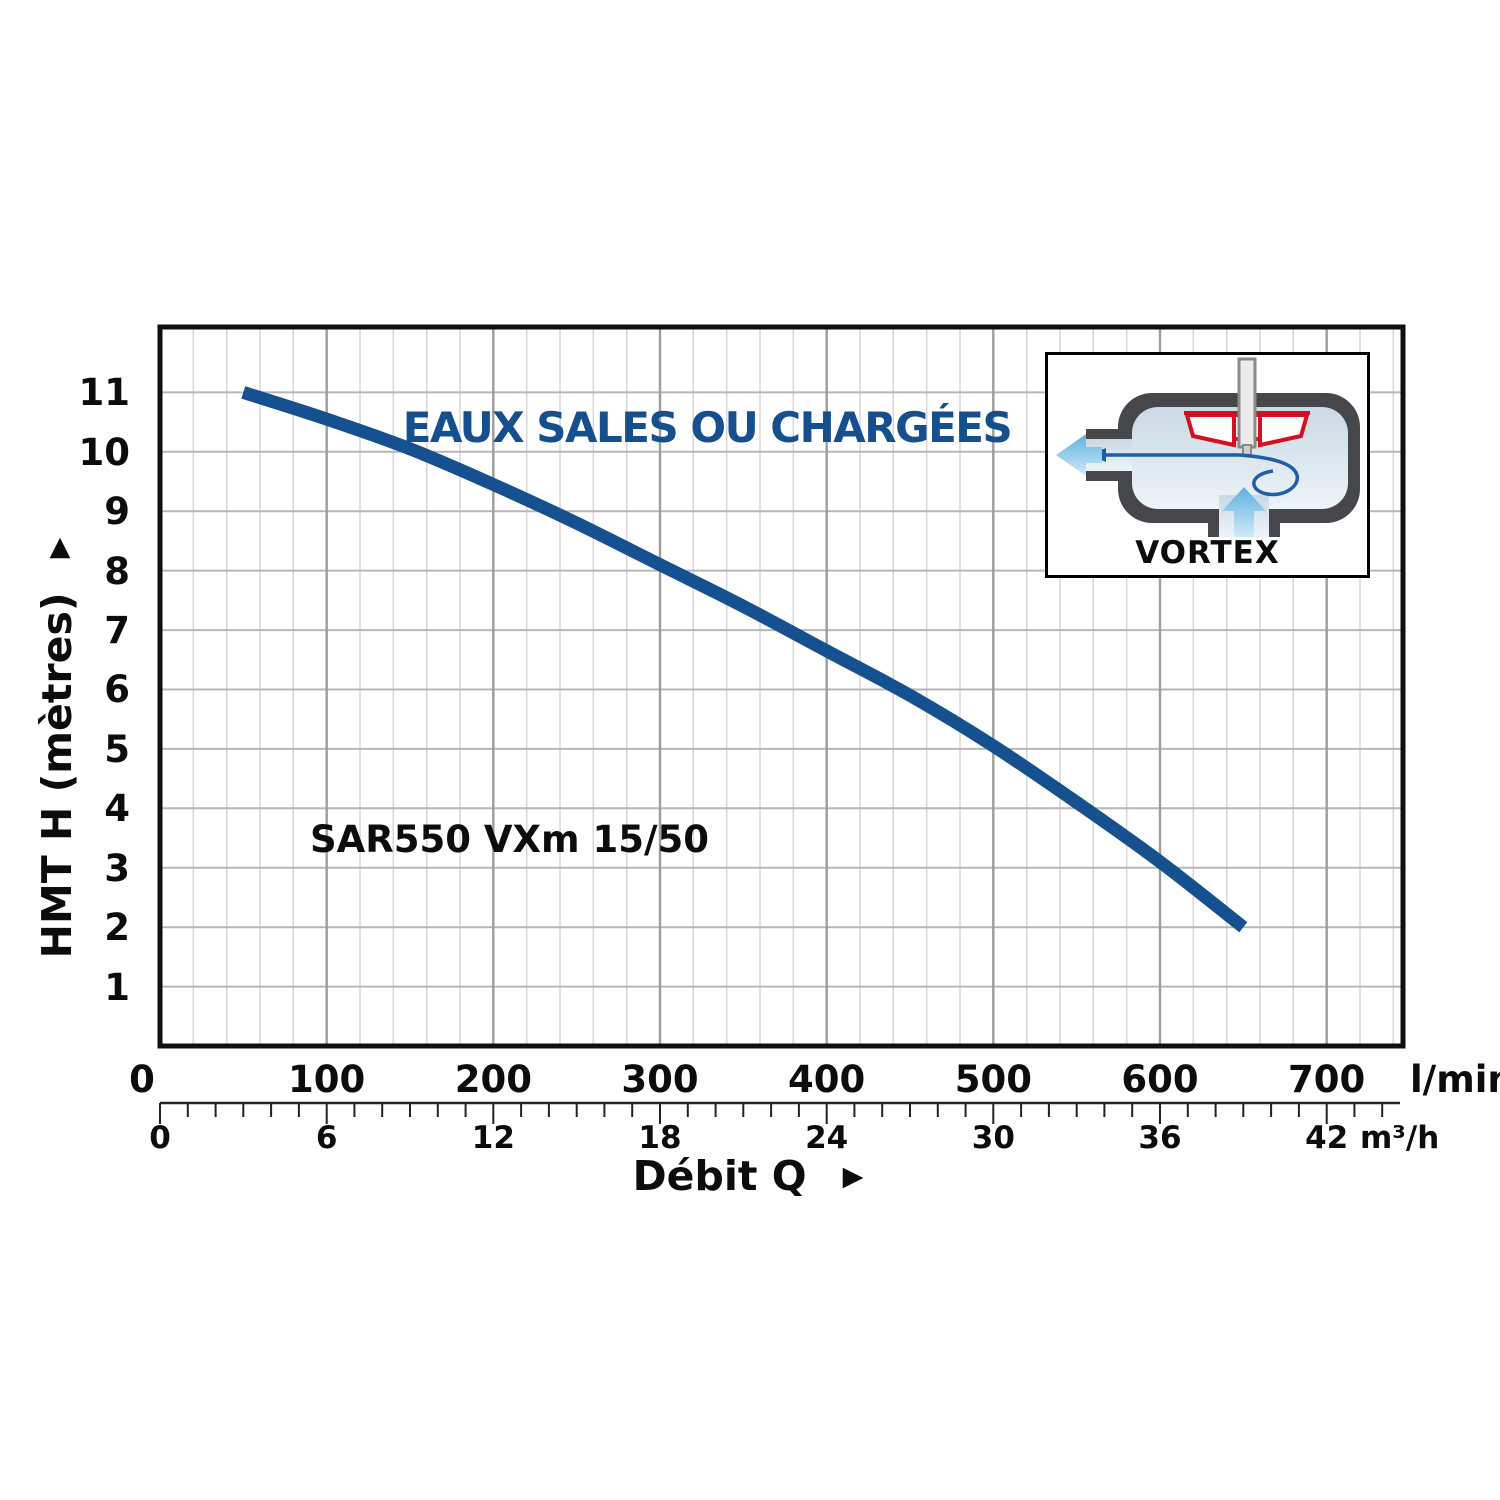 This screenshot has height=1500, width=1500. What do you see at coordinates (117, 512) in the screenshot?
I see `y-tick-label: 9` at bounding box center [117, 512].